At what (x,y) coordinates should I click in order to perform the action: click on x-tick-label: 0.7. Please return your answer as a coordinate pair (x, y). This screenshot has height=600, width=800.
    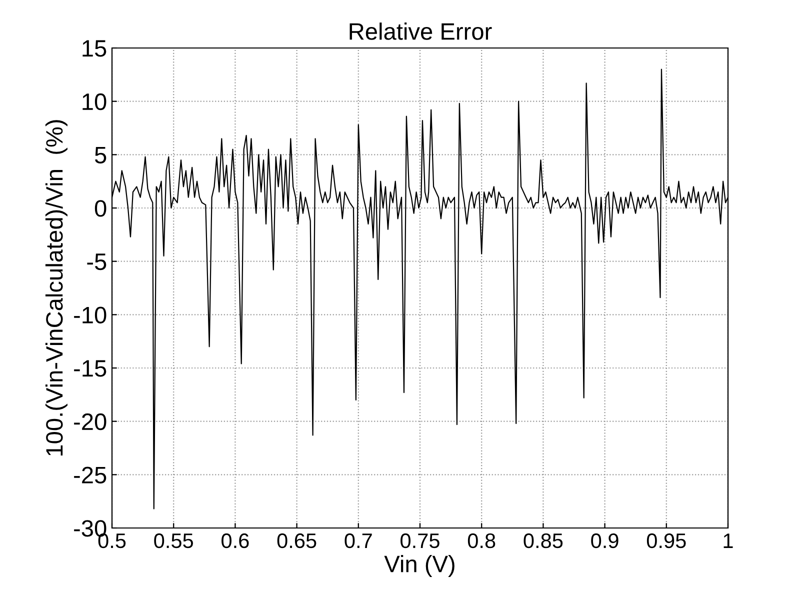
    Looking at the image, I should click on (358, 540).